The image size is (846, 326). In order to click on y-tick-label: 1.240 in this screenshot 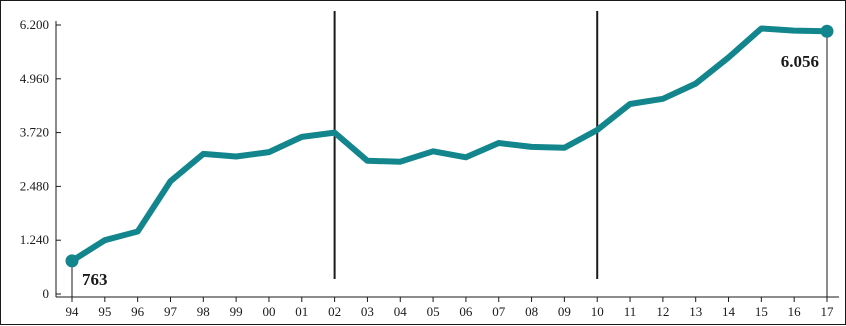, I will do `click(34, 239)`.